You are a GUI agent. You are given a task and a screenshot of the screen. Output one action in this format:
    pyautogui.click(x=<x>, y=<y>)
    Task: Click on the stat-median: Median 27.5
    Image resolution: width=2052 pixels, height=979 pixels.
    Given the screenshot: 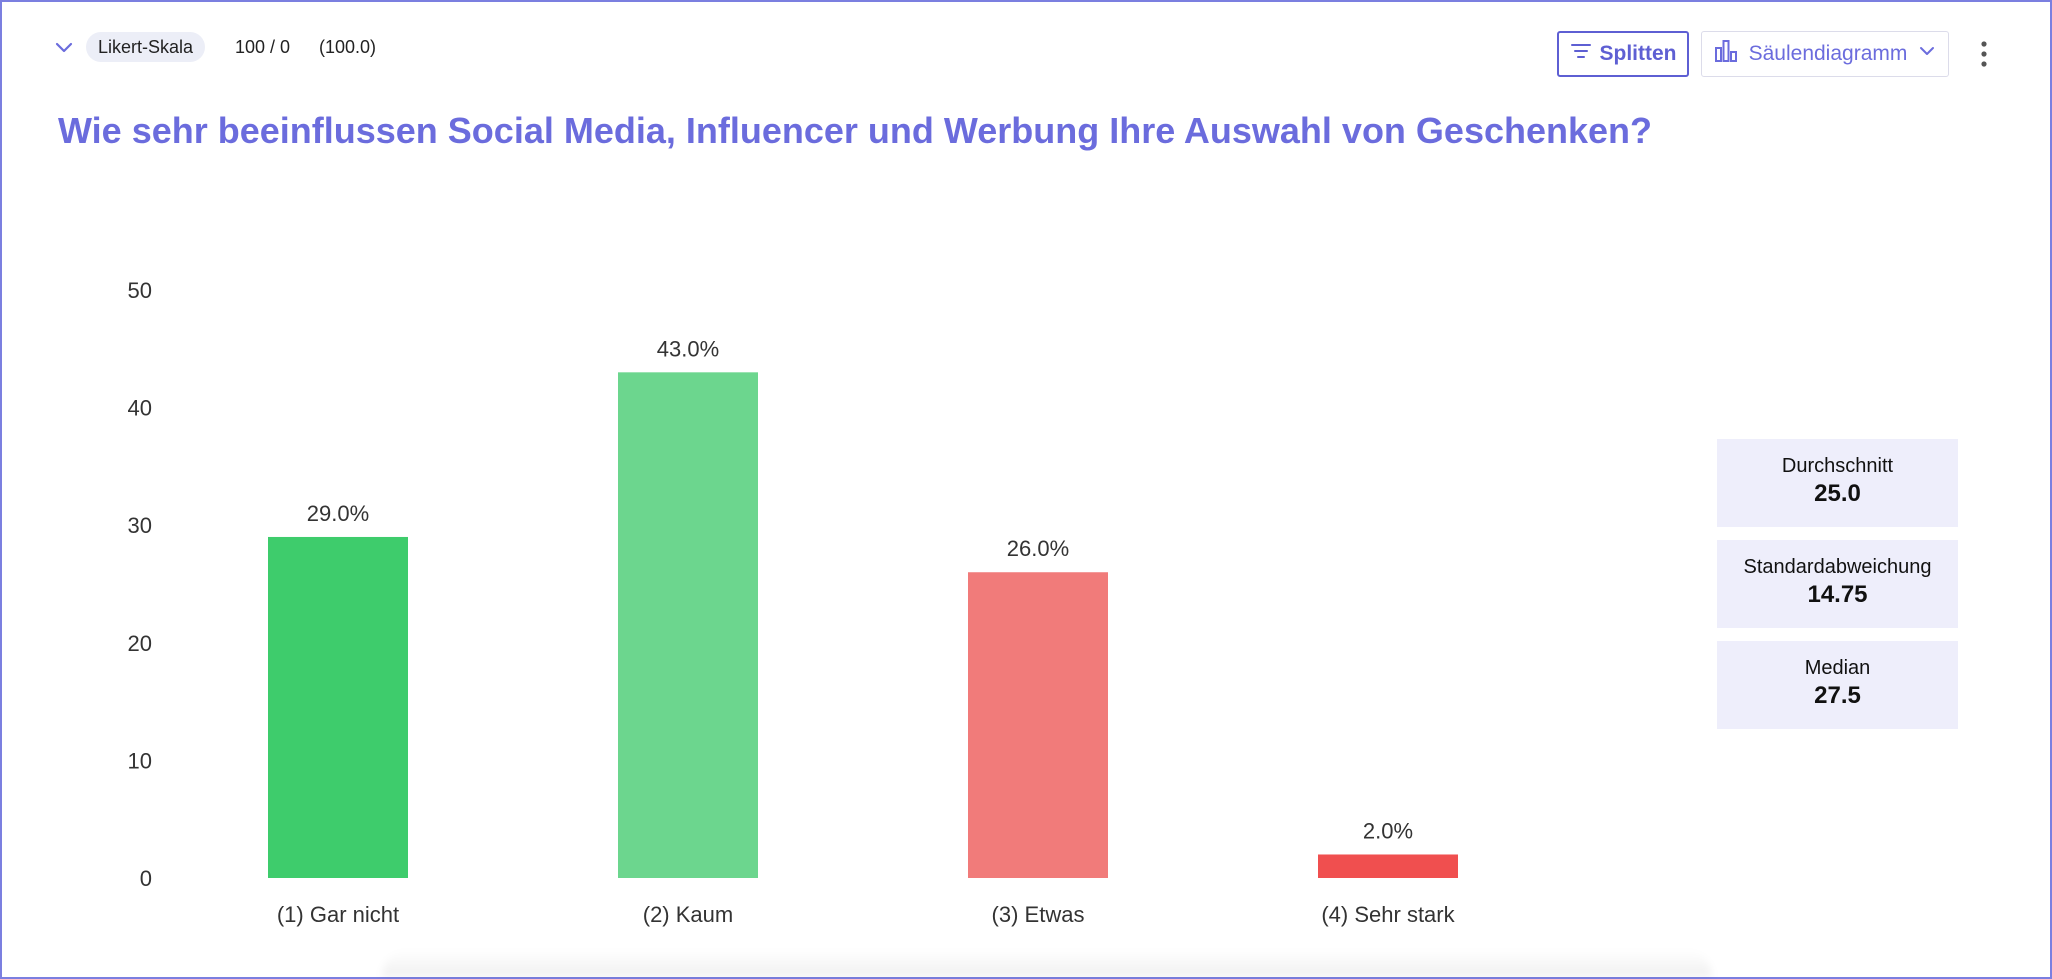 What is the action you would take?
    pyautogui.click(x=1837, y=685)
    